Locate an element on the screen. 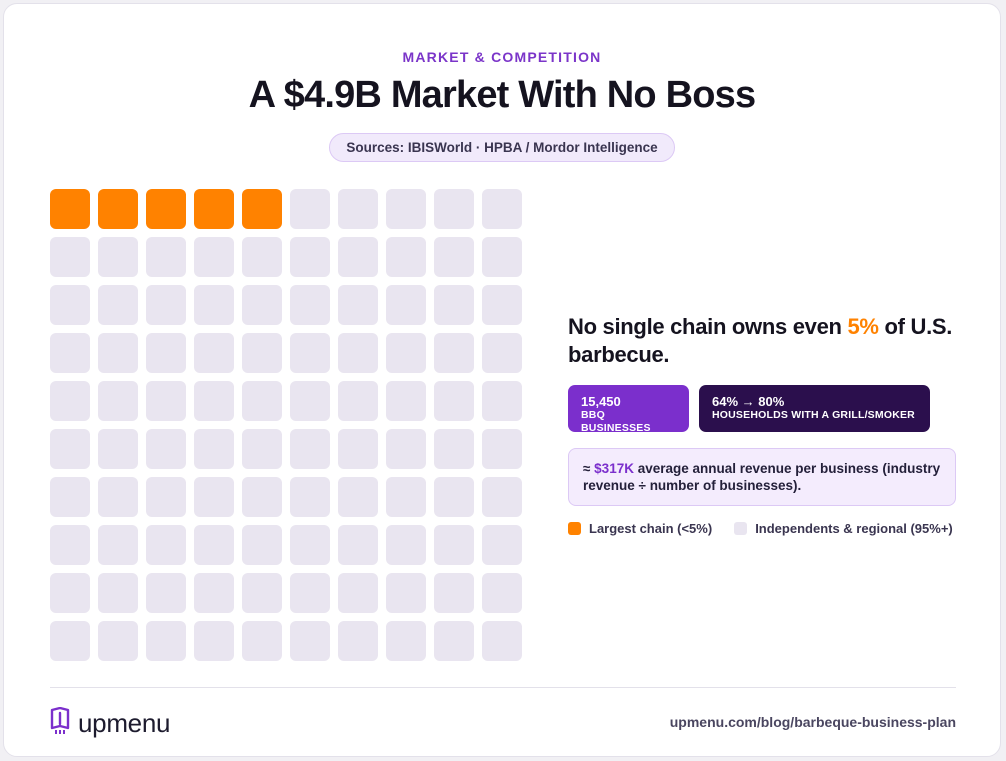 The height and width of the screenshot is (761, 1006). headline-accent: 5% is located at coordinates (863, 326).